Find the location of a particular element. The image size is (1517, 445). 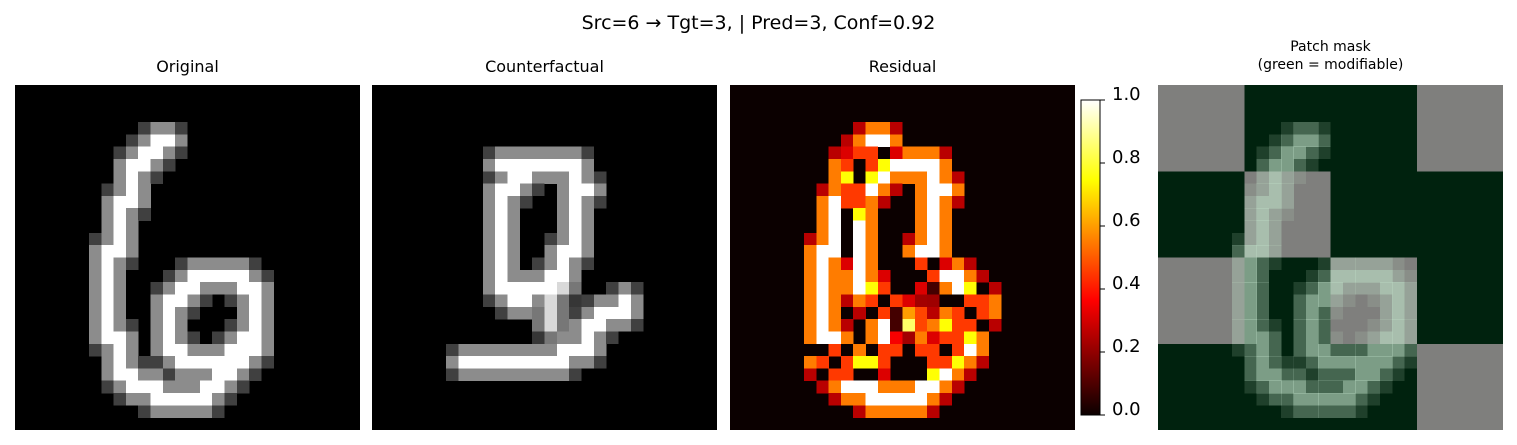

mask-patch-fixed is located at coordinates (1459, 386).